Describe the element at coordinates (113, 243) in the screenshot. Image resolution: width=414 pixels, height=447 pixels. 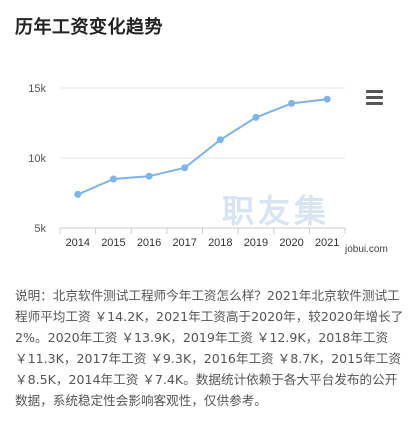
I see `x-tick-label: 2015` at that location.